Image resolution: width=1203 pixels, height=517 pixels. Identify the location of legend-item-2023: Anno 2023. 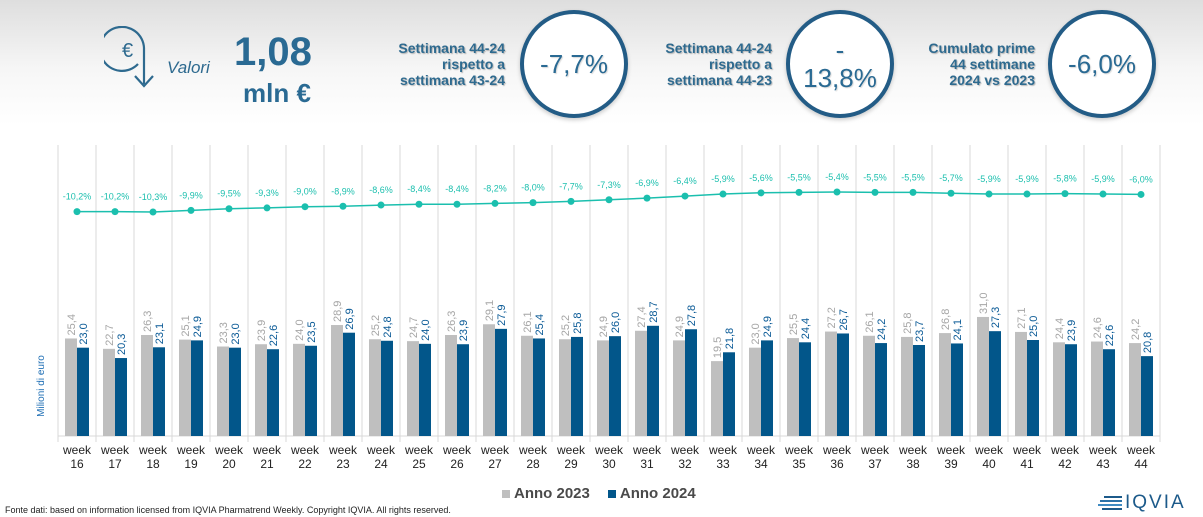
(546, 493).